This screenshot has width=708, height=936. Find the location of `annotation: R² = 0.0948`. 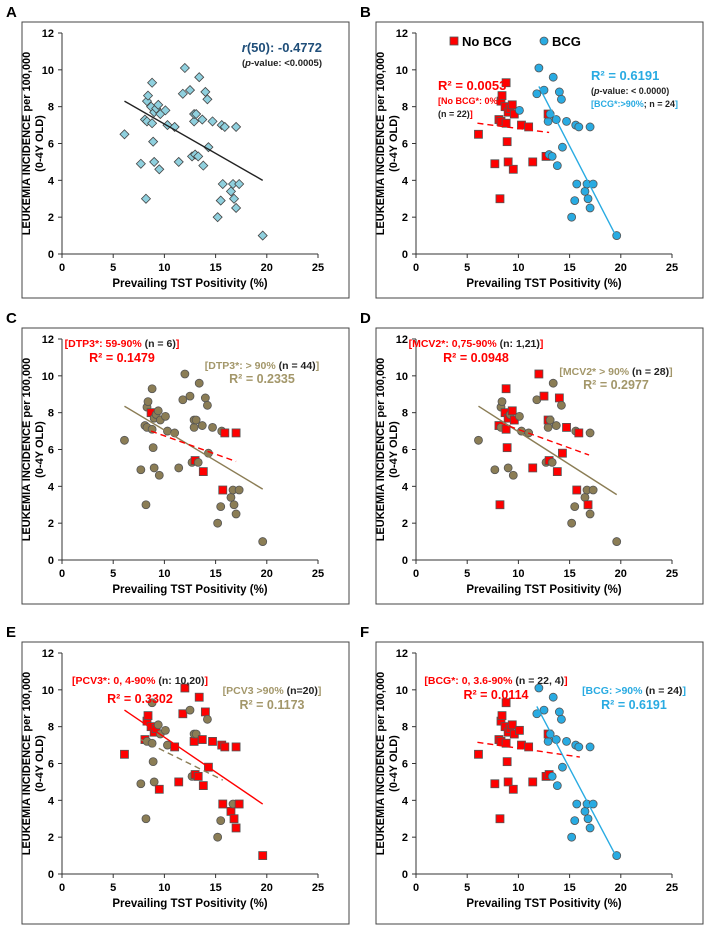

annotation: R² = 0.0948 is located at coordinates (476, 358).